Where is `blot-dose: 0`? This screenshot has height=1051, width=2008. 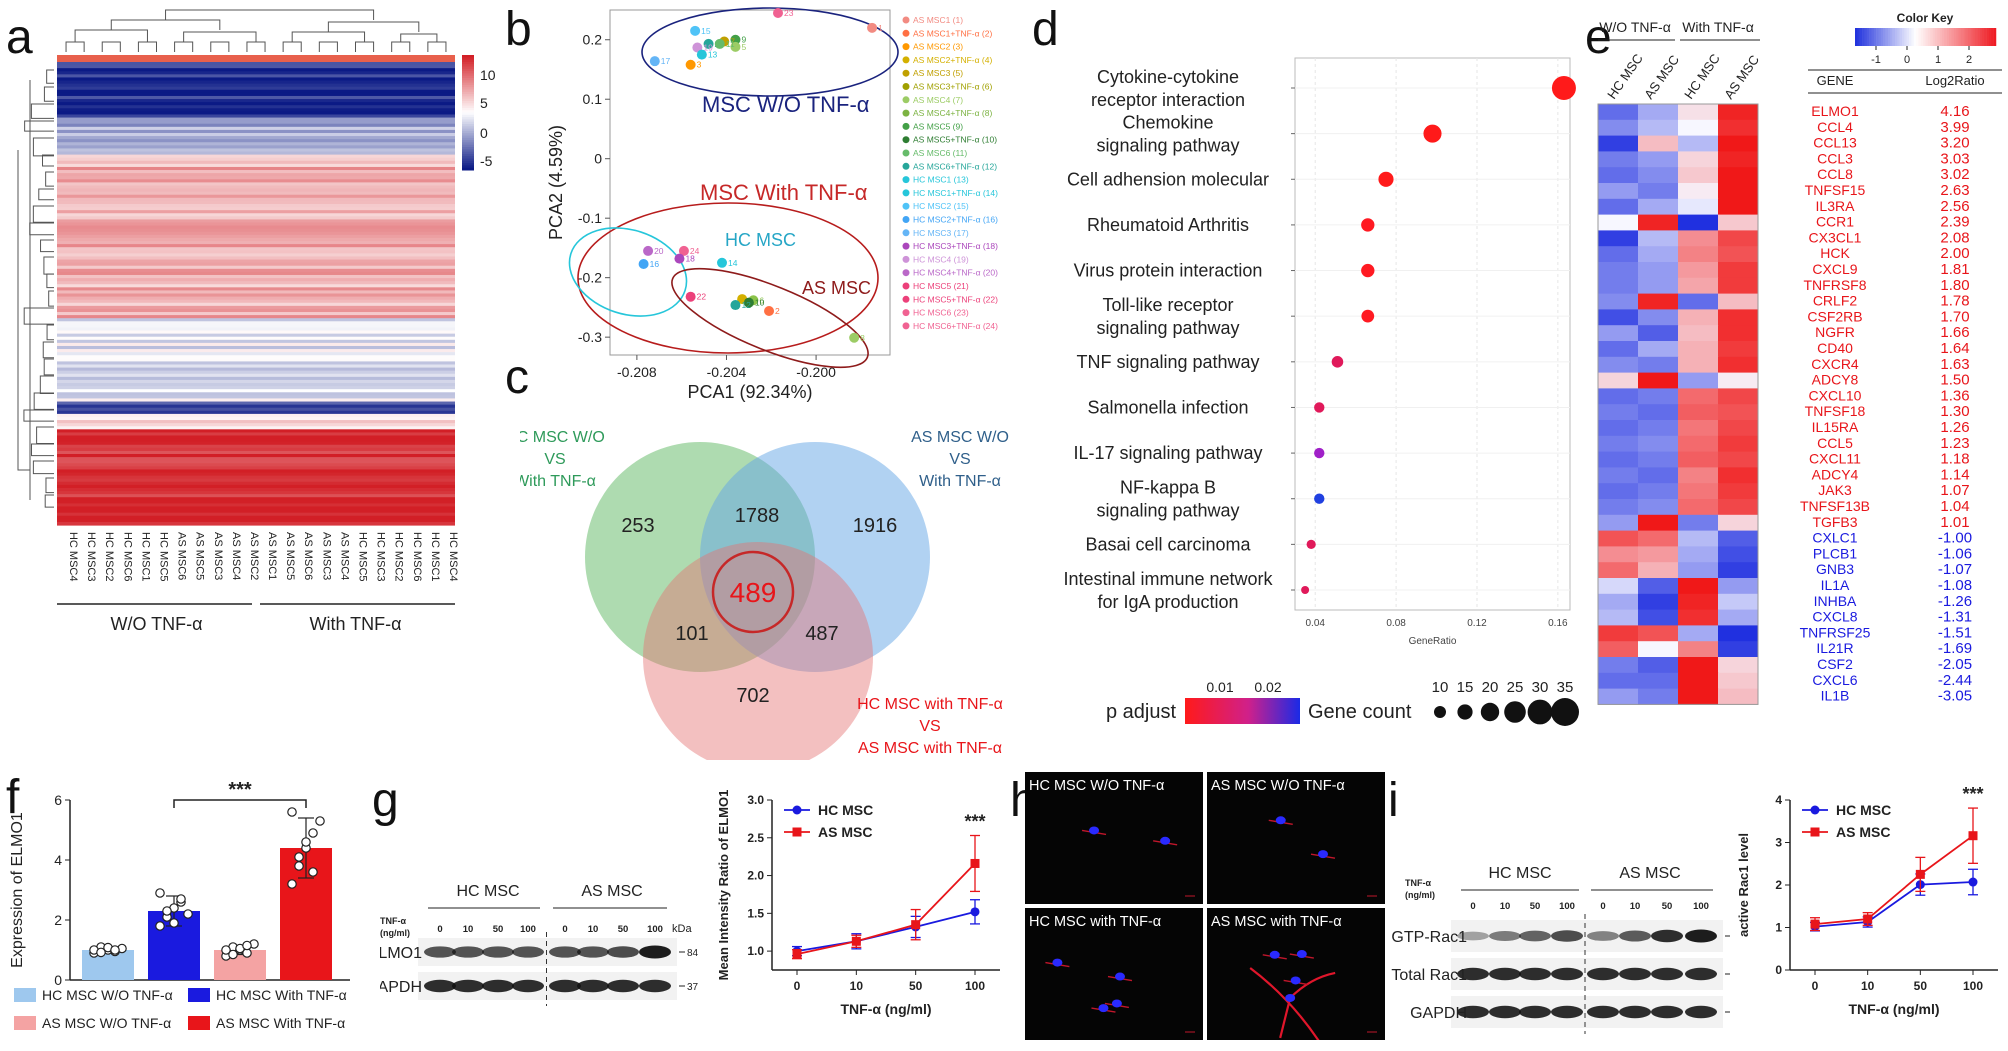 blot-dose: 0 is located at coordinates (1472, 906).